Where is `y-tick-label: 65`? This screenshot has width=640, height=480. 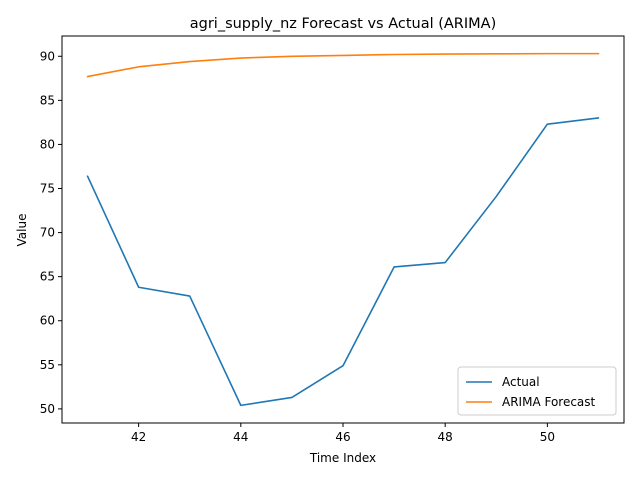 y-tick-label: 65 is located at coordinates (47, 277).